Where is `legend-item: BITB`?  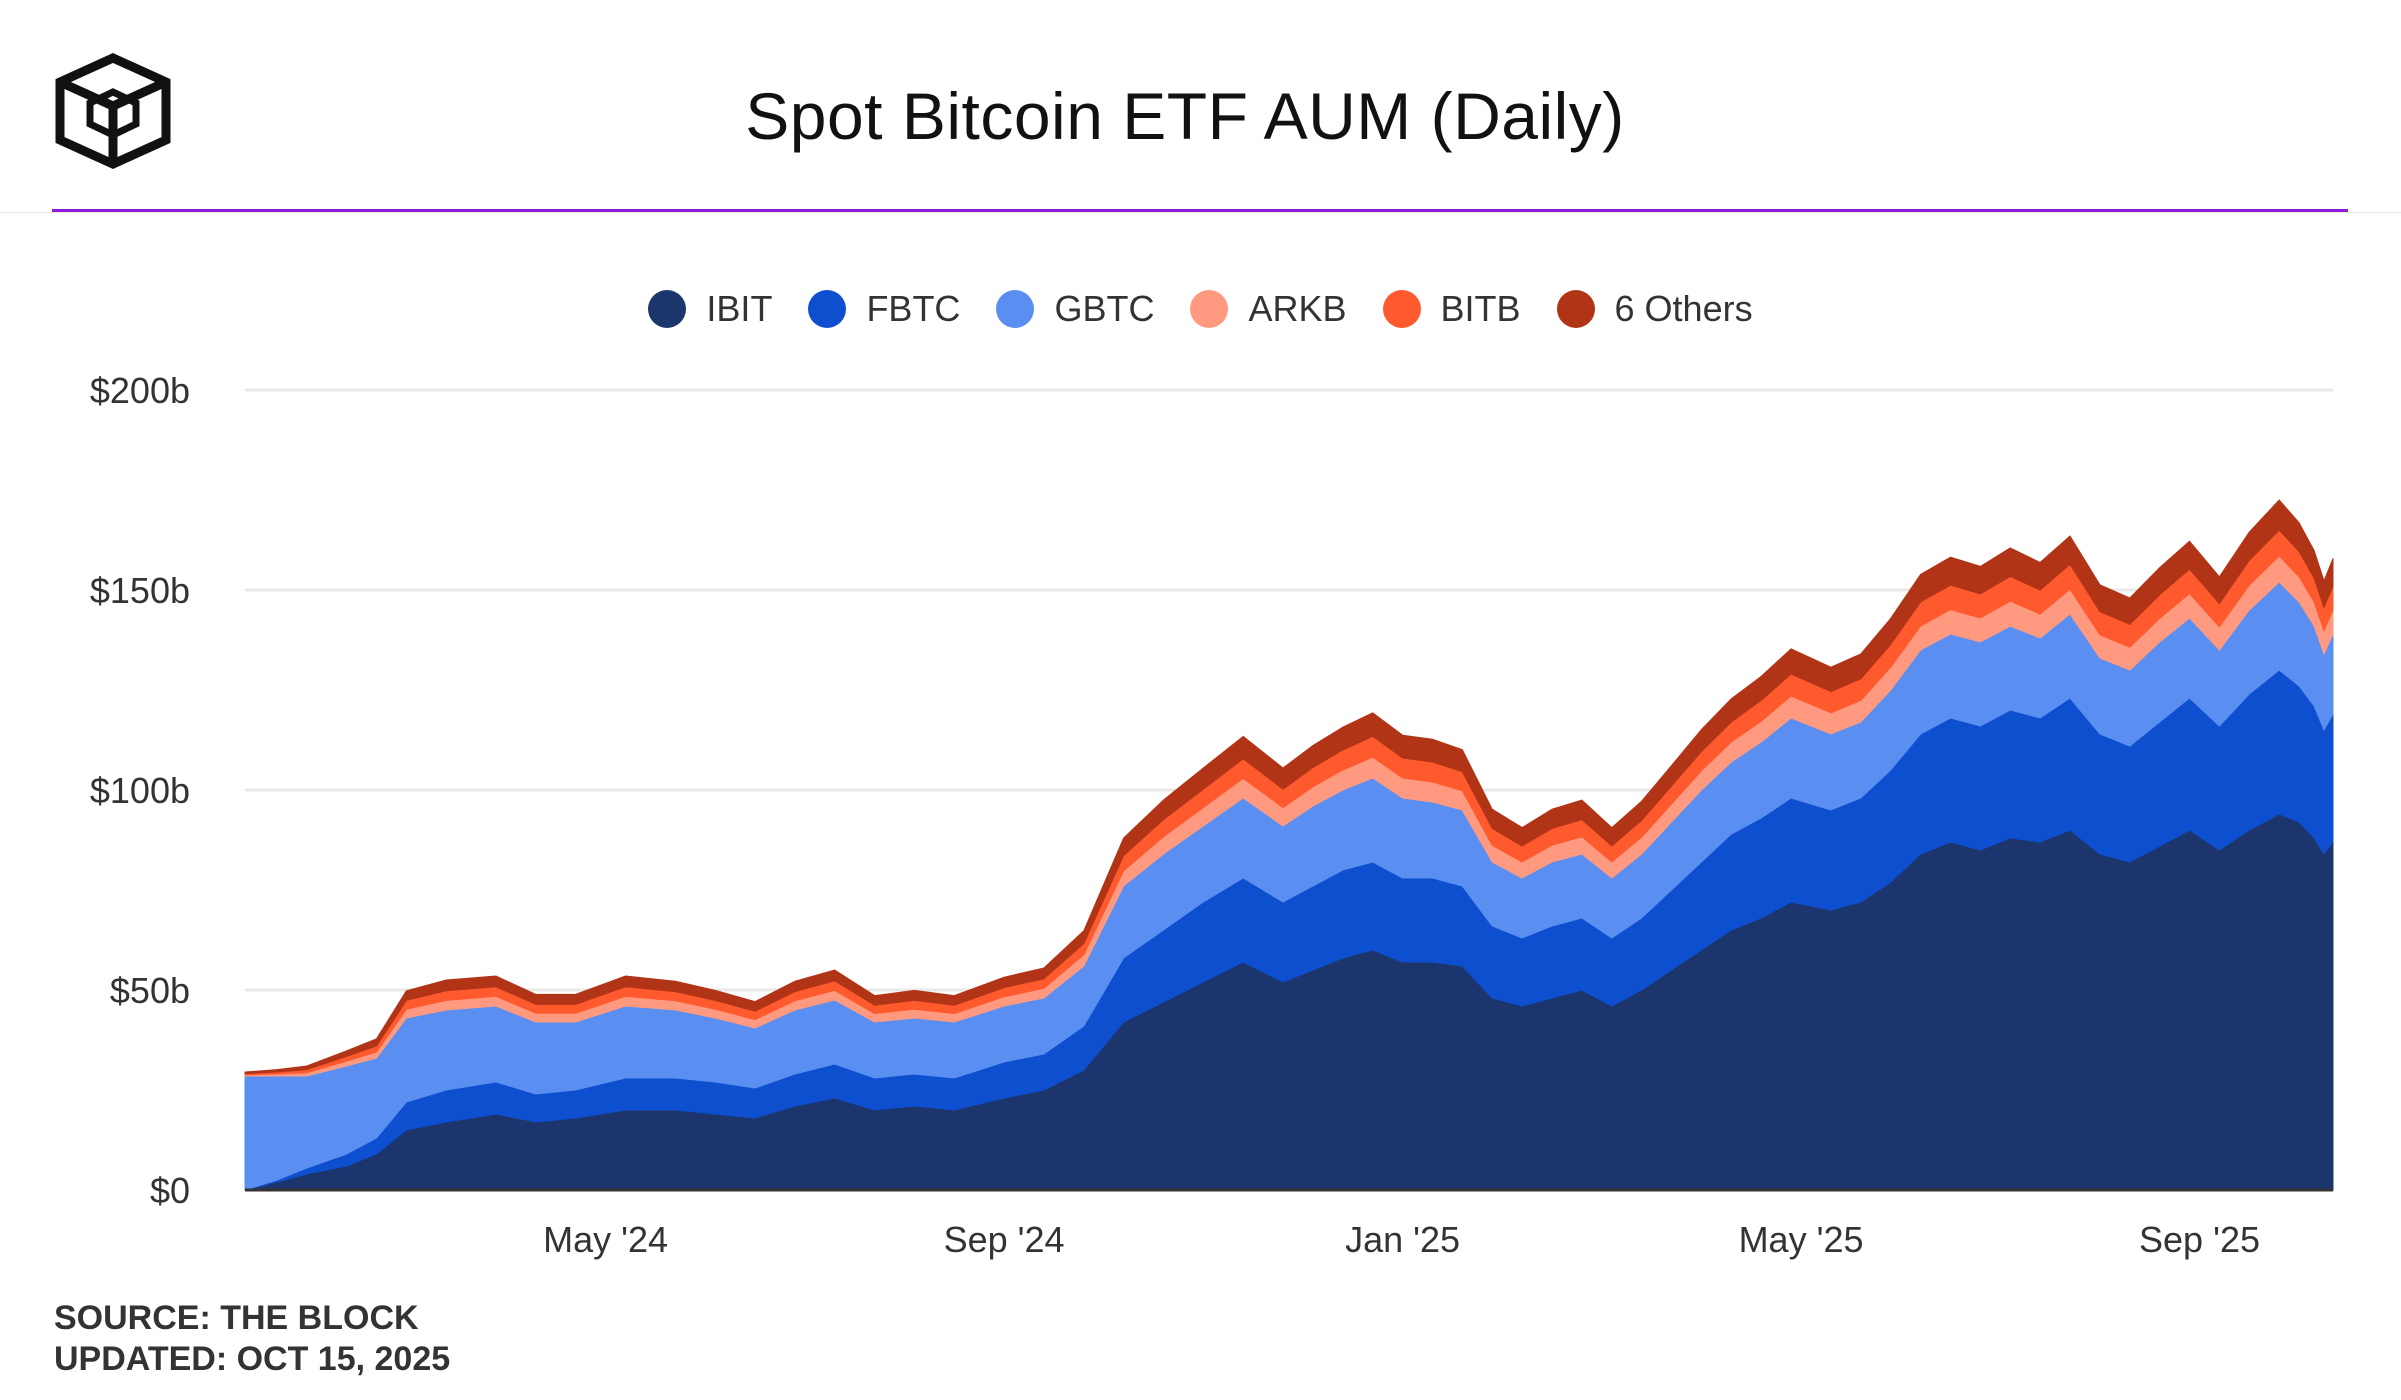
legend-item: BITB is located at coordinates (1451, 309).